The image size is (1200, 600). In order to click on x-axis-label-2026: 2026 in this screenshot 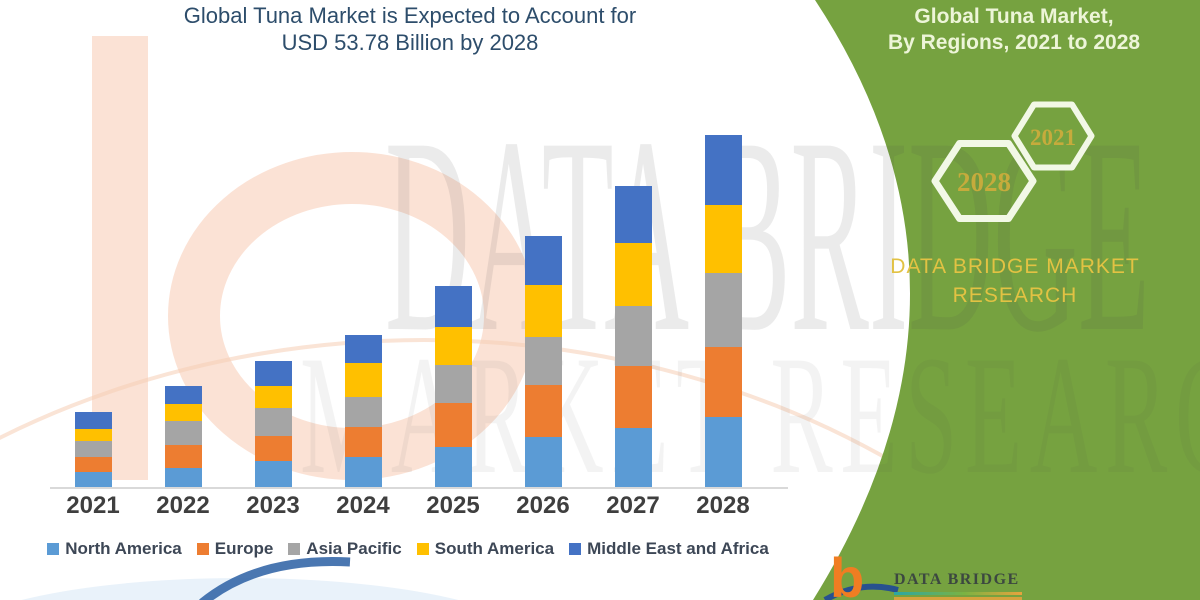, I will do `click(543, 505)`.